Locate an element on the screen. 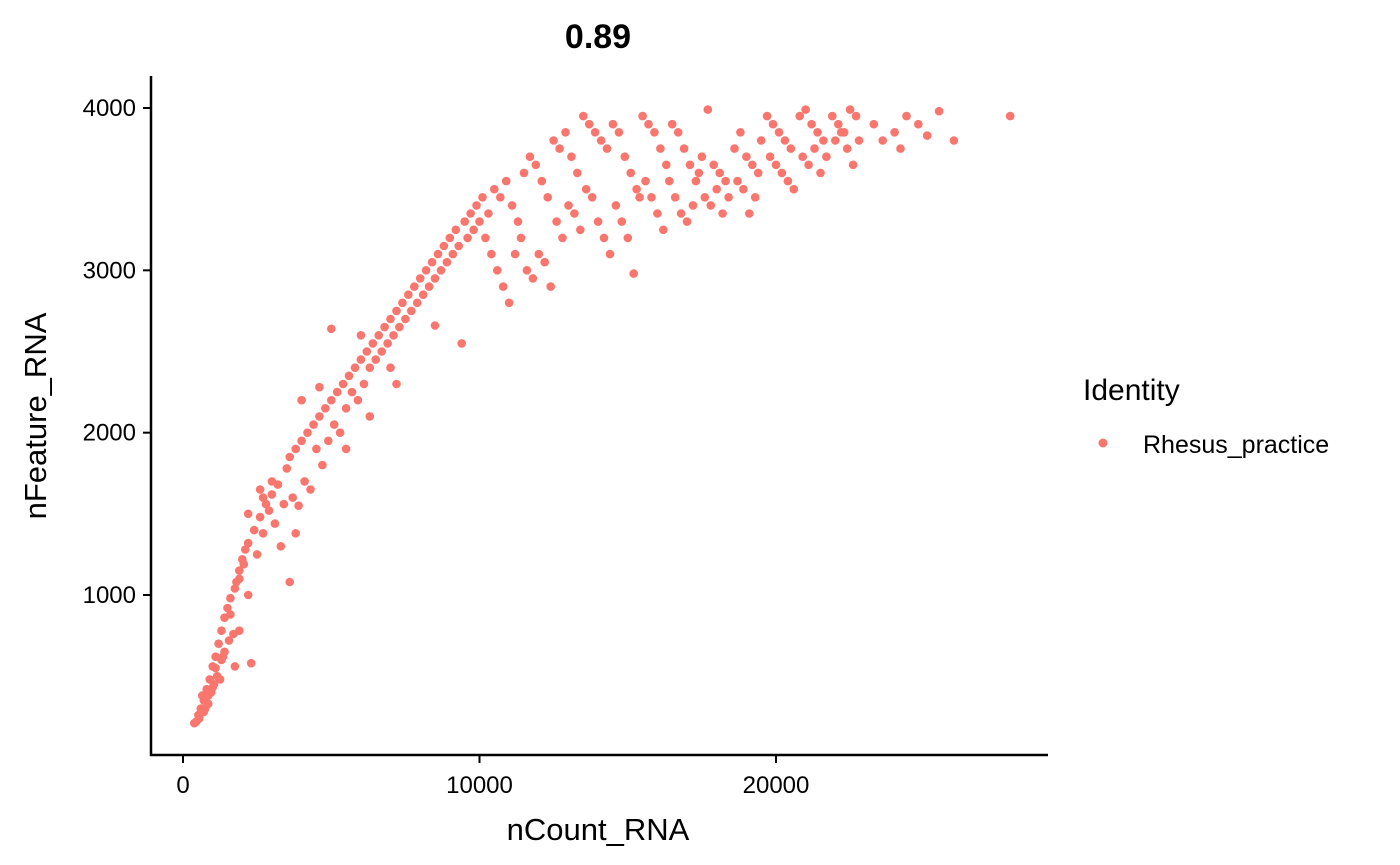 The width and height of the screenshot is (1400, 865). x-tick-label: 20000 is located at coordinates (776, 785).